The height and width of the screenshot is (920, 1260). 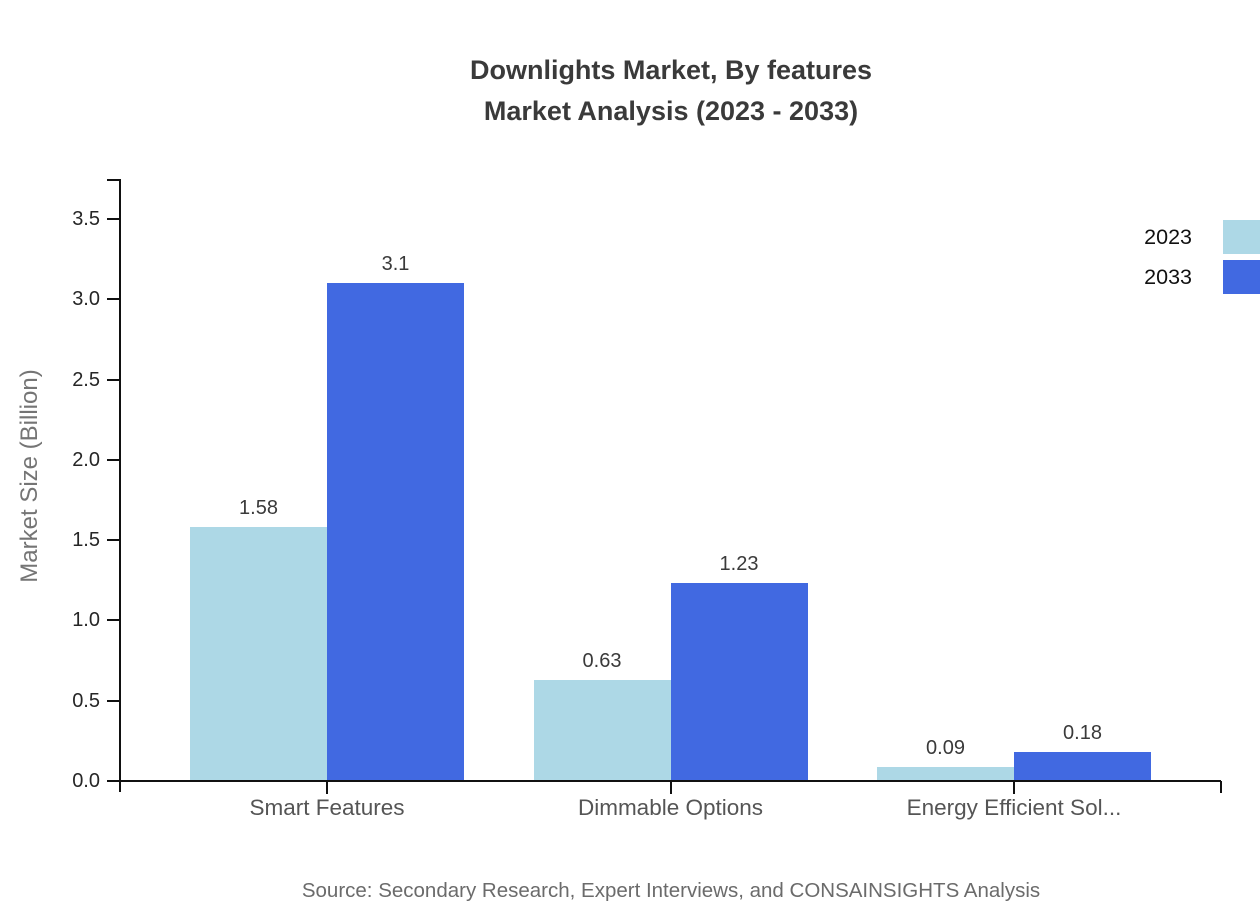 What do you see at coordinates (395, 532) in the screenshot?
I see `bar-2033-smart-features` at bounding box center [395, 532].